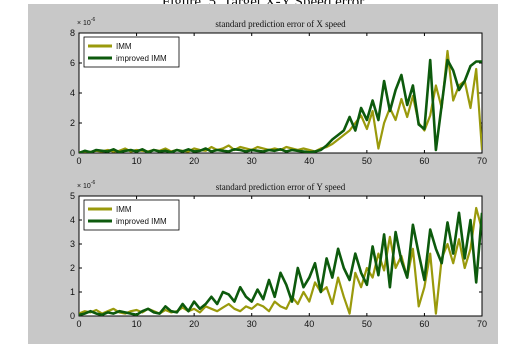 Image resolution: width=529 pixels, height=350 pixels. What do you see at coordinates (72, 33) in the screenshot?
I see `y-tick-label: 8` at bounding box center [72, 33].